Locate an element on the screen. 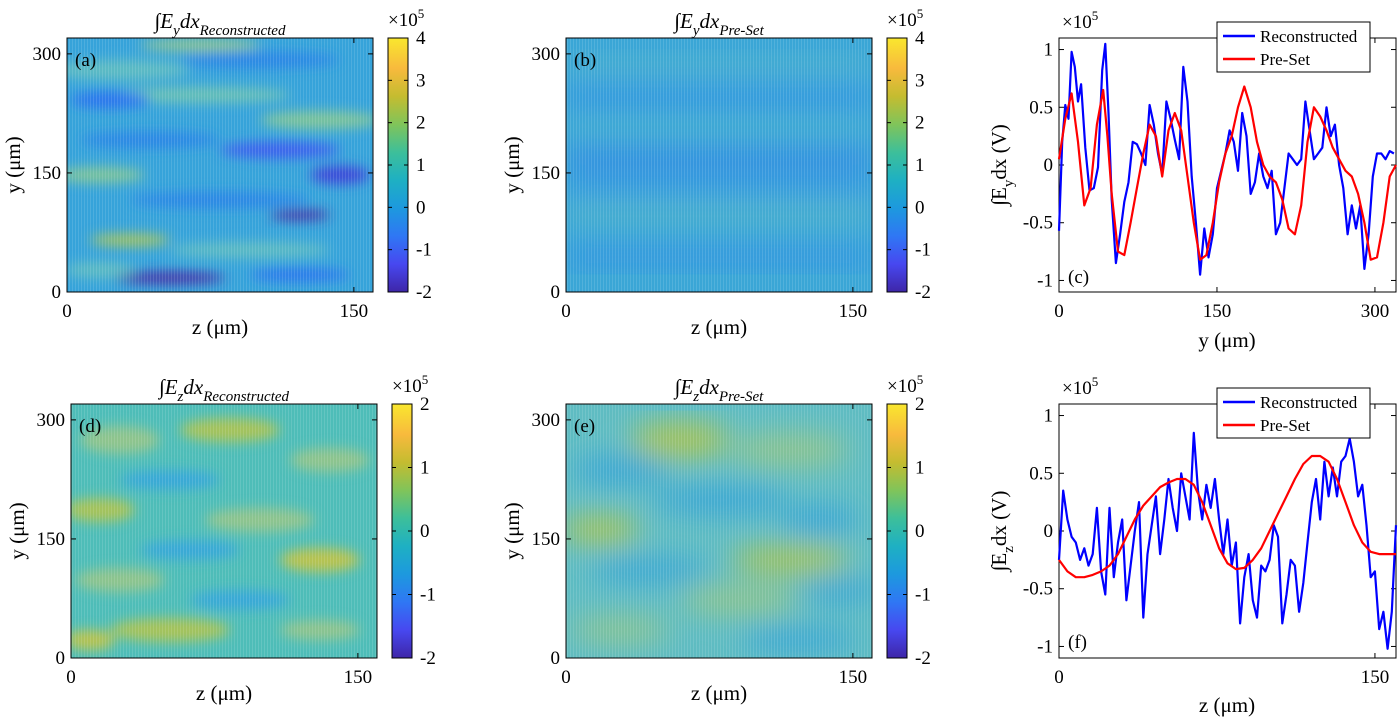 This screenshot has width=1400, height=720. heatmap-a-axes: 0 150 0 150 300 is located at coordinates (203, 180).